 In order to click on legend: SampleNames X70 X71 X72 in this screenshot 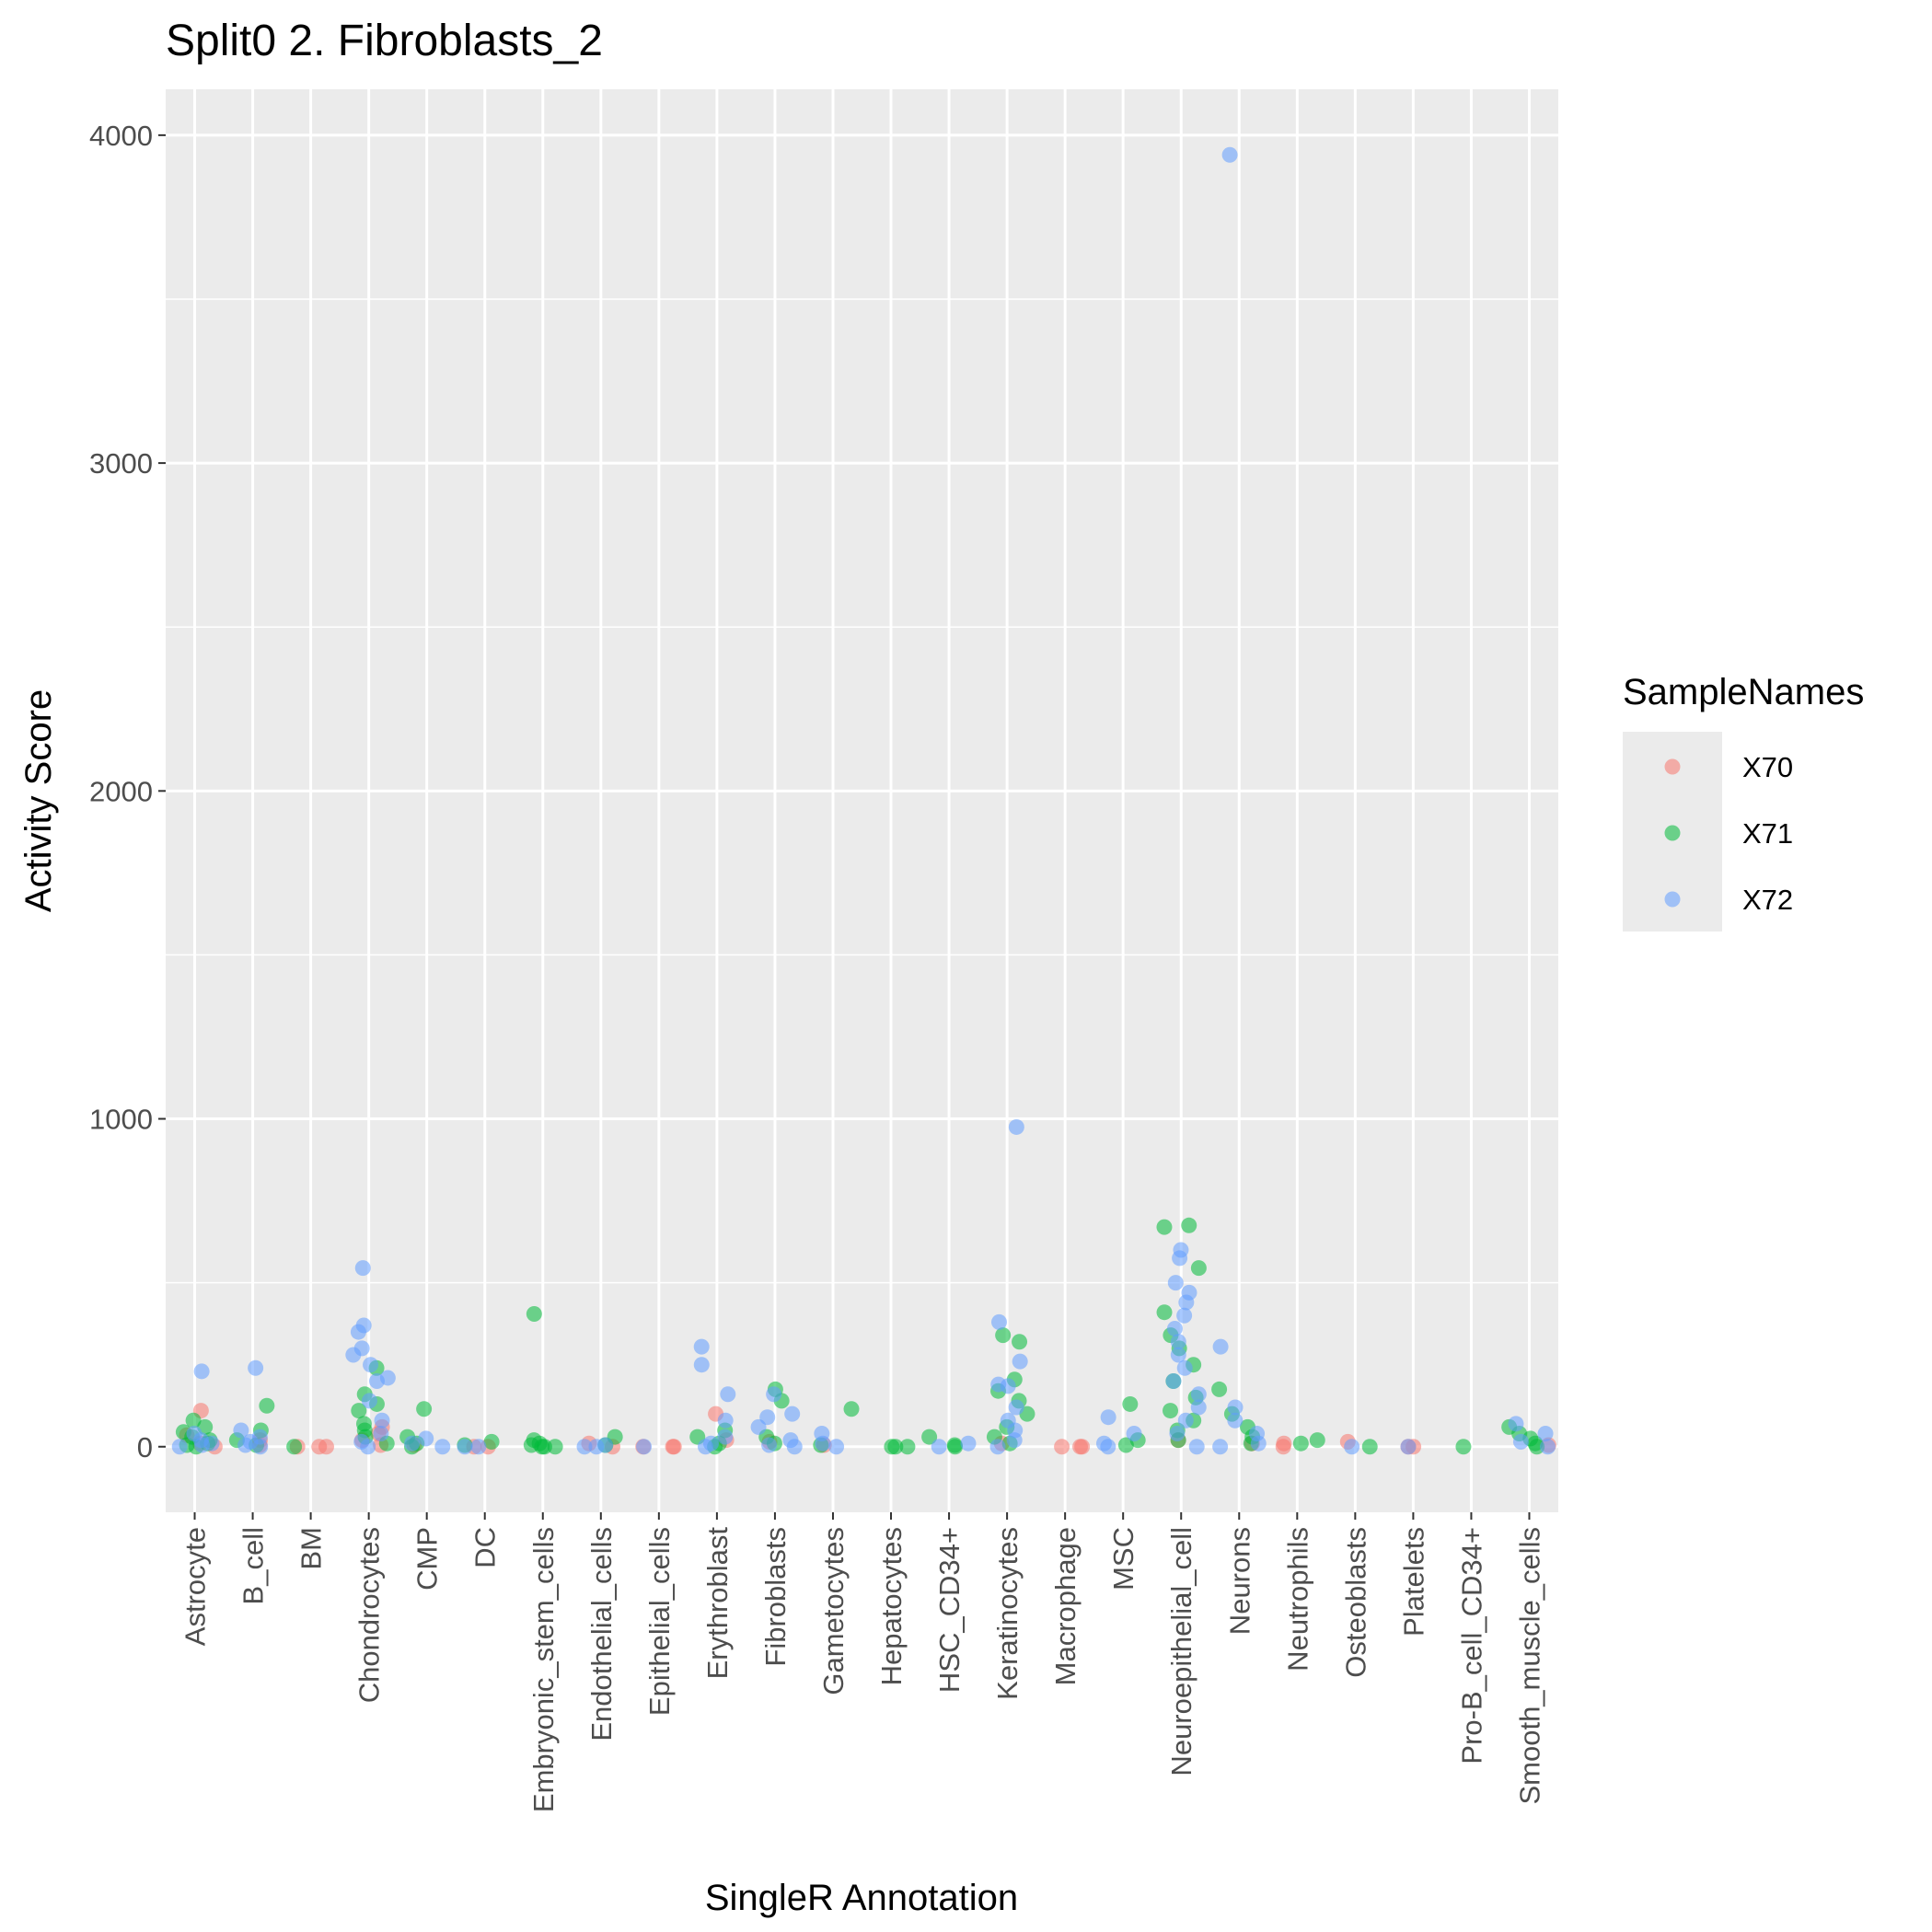, I will do `click(1744, 802)`.